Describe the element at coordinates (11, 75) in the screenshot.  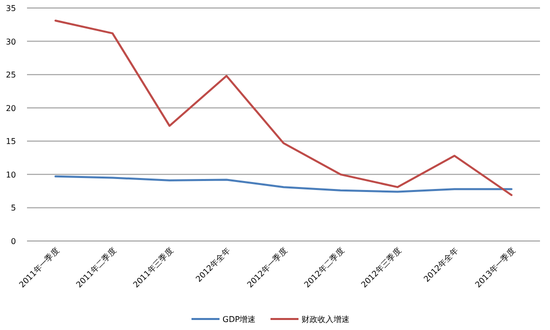
I see `y-tick-label: 25` at that location.